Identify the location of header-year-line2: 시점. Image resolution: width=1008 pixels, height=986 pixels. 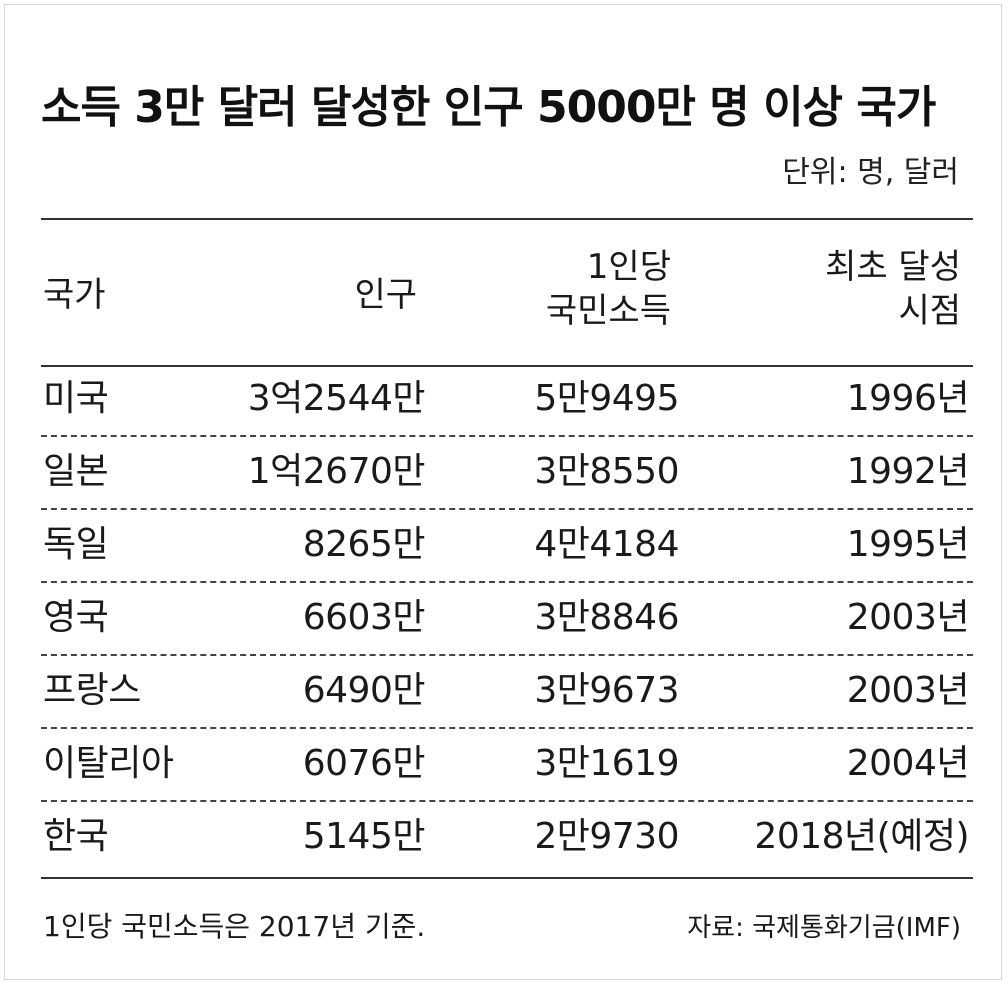
(929, 311).